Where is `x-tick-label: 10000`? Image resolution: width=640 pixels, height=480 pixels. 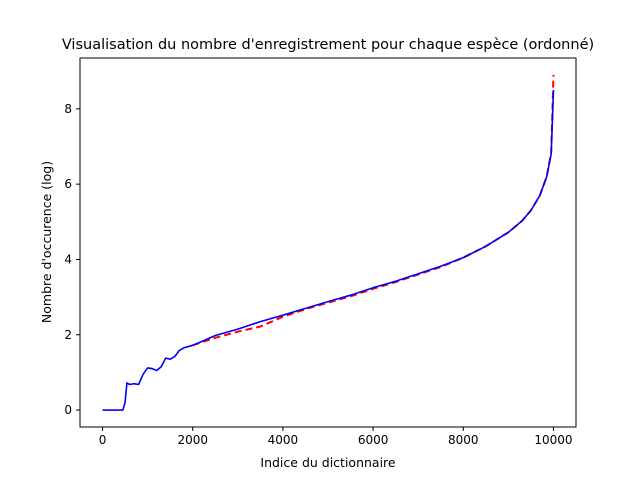
x-tick-label: 10000 is located at coordinates (553, 440).